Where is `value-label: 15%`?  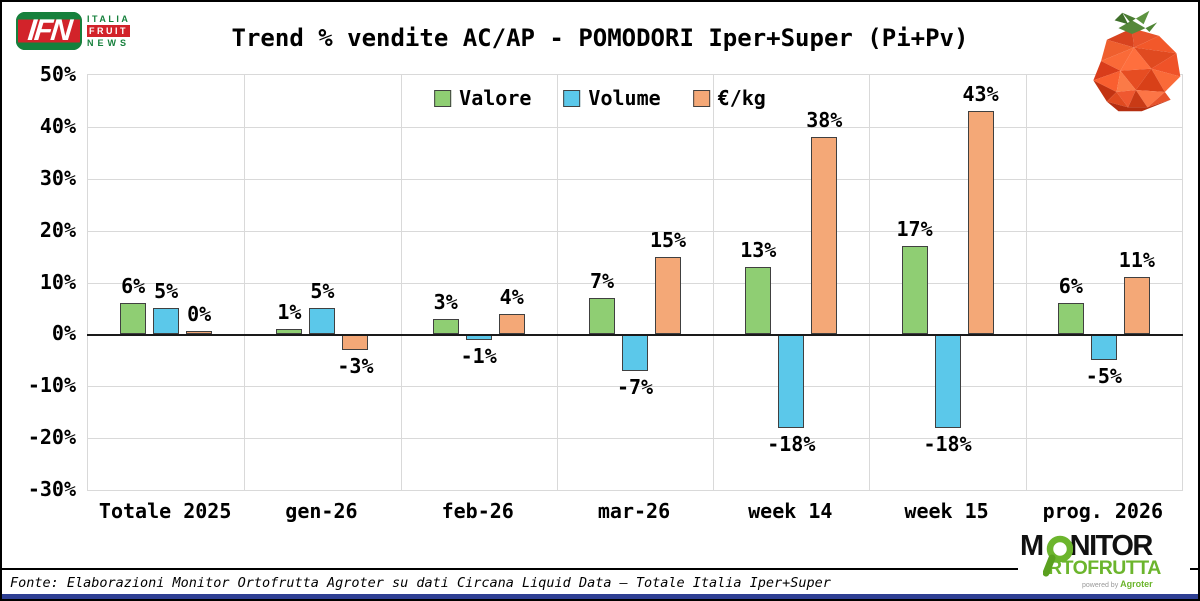 value-label: 15% is located at coordinates (668, 239).